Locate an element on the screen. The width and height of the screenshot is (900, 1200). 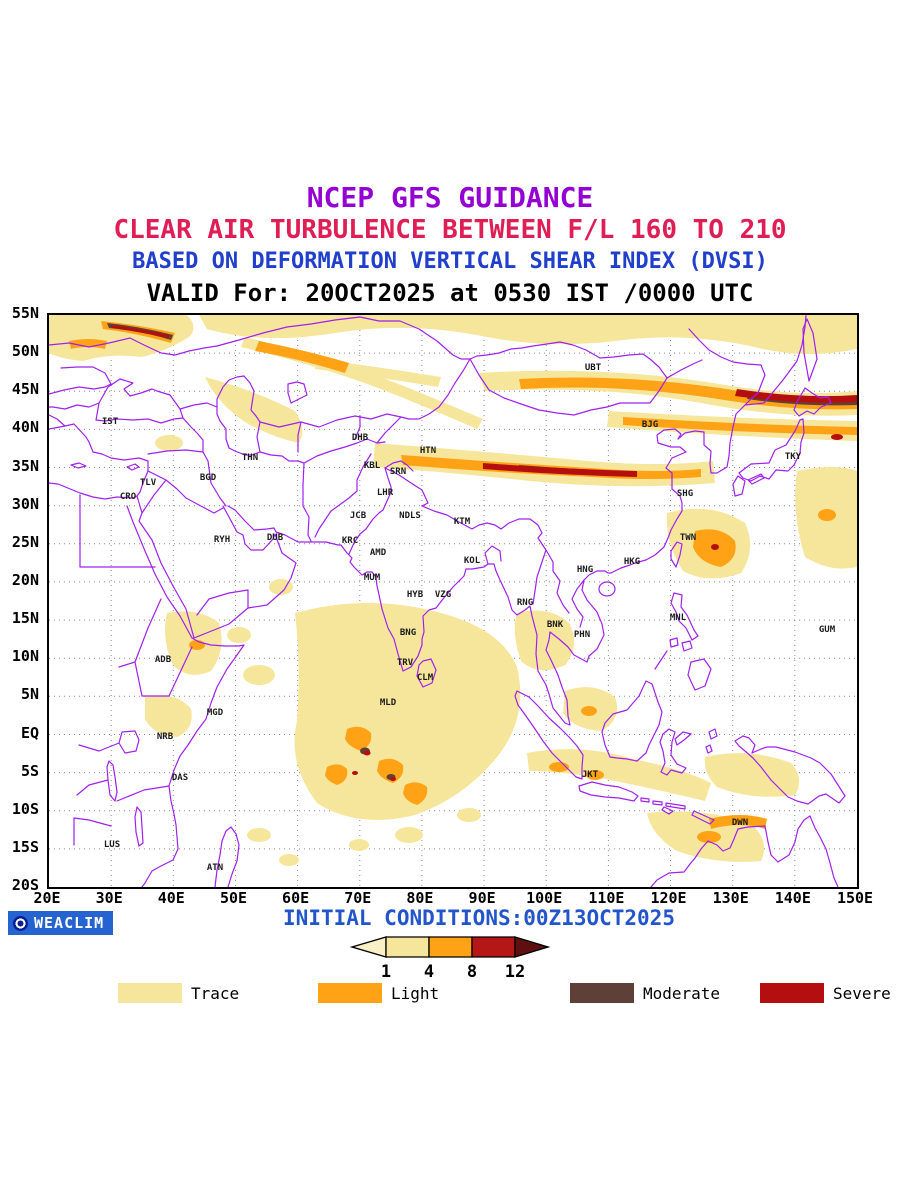
lon-tick-label: 60E is located at coordinates (296, 898).